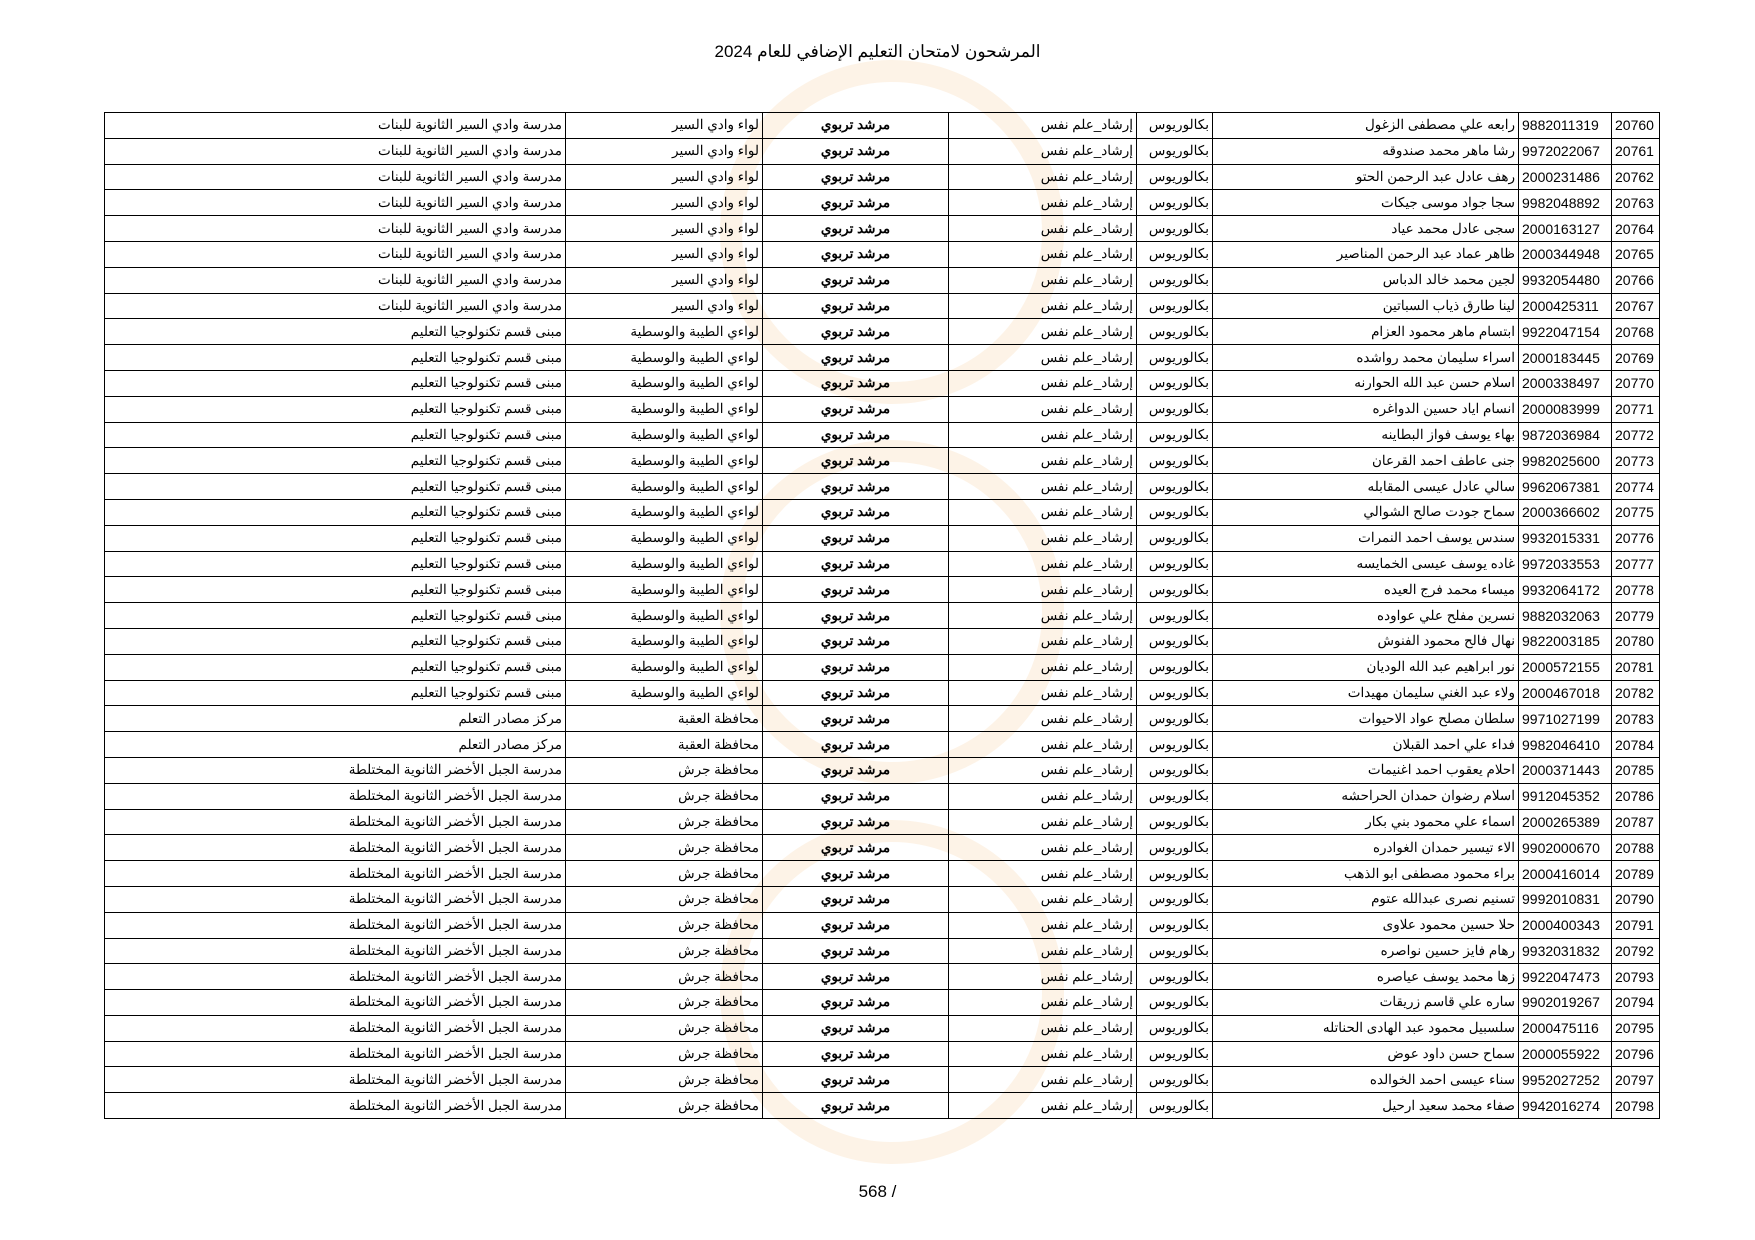 The image size is (1755, 1240). I want to click on national-id-cell: 9882032063, so click(1565, 615).